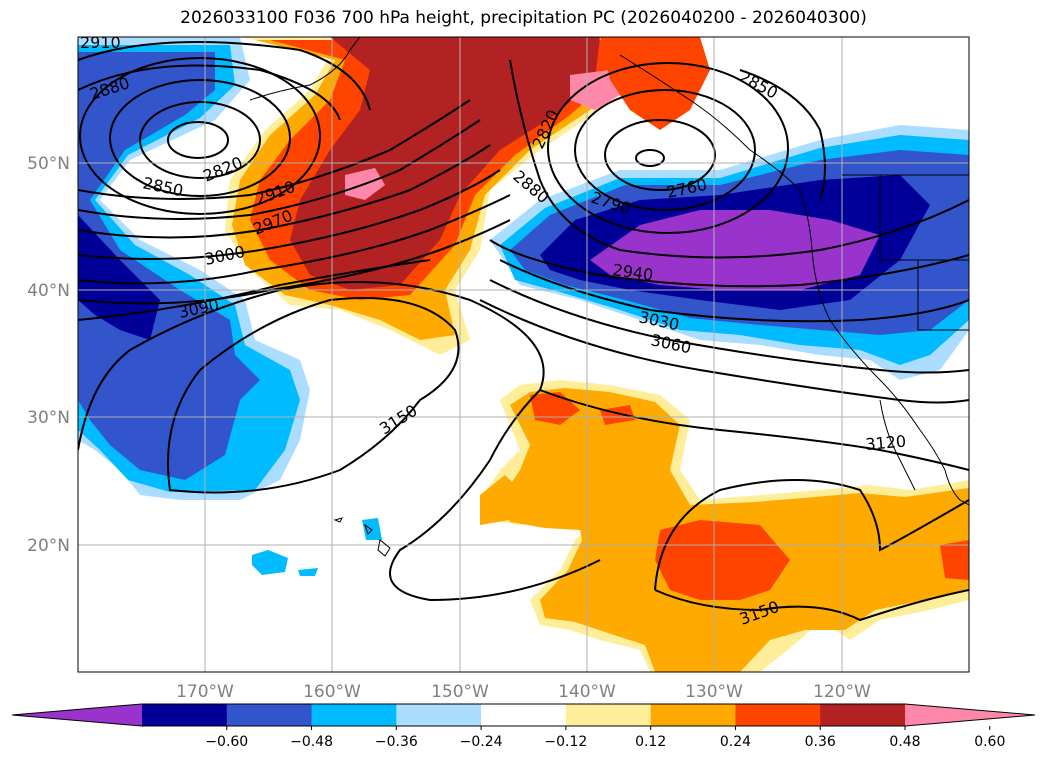 This screenshot has height=765, width=1047. I want to click on us-west-coast, so click(872, 330).